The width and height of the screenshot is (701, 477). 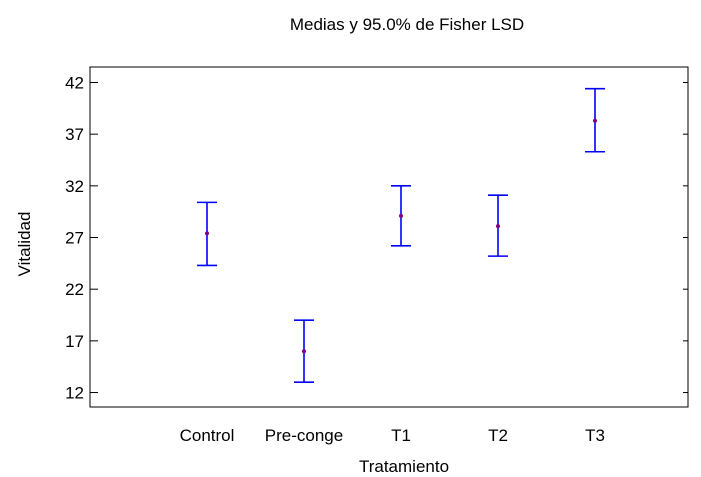 I want to click on x-tick-label: Control, so click(x=207, y=435).